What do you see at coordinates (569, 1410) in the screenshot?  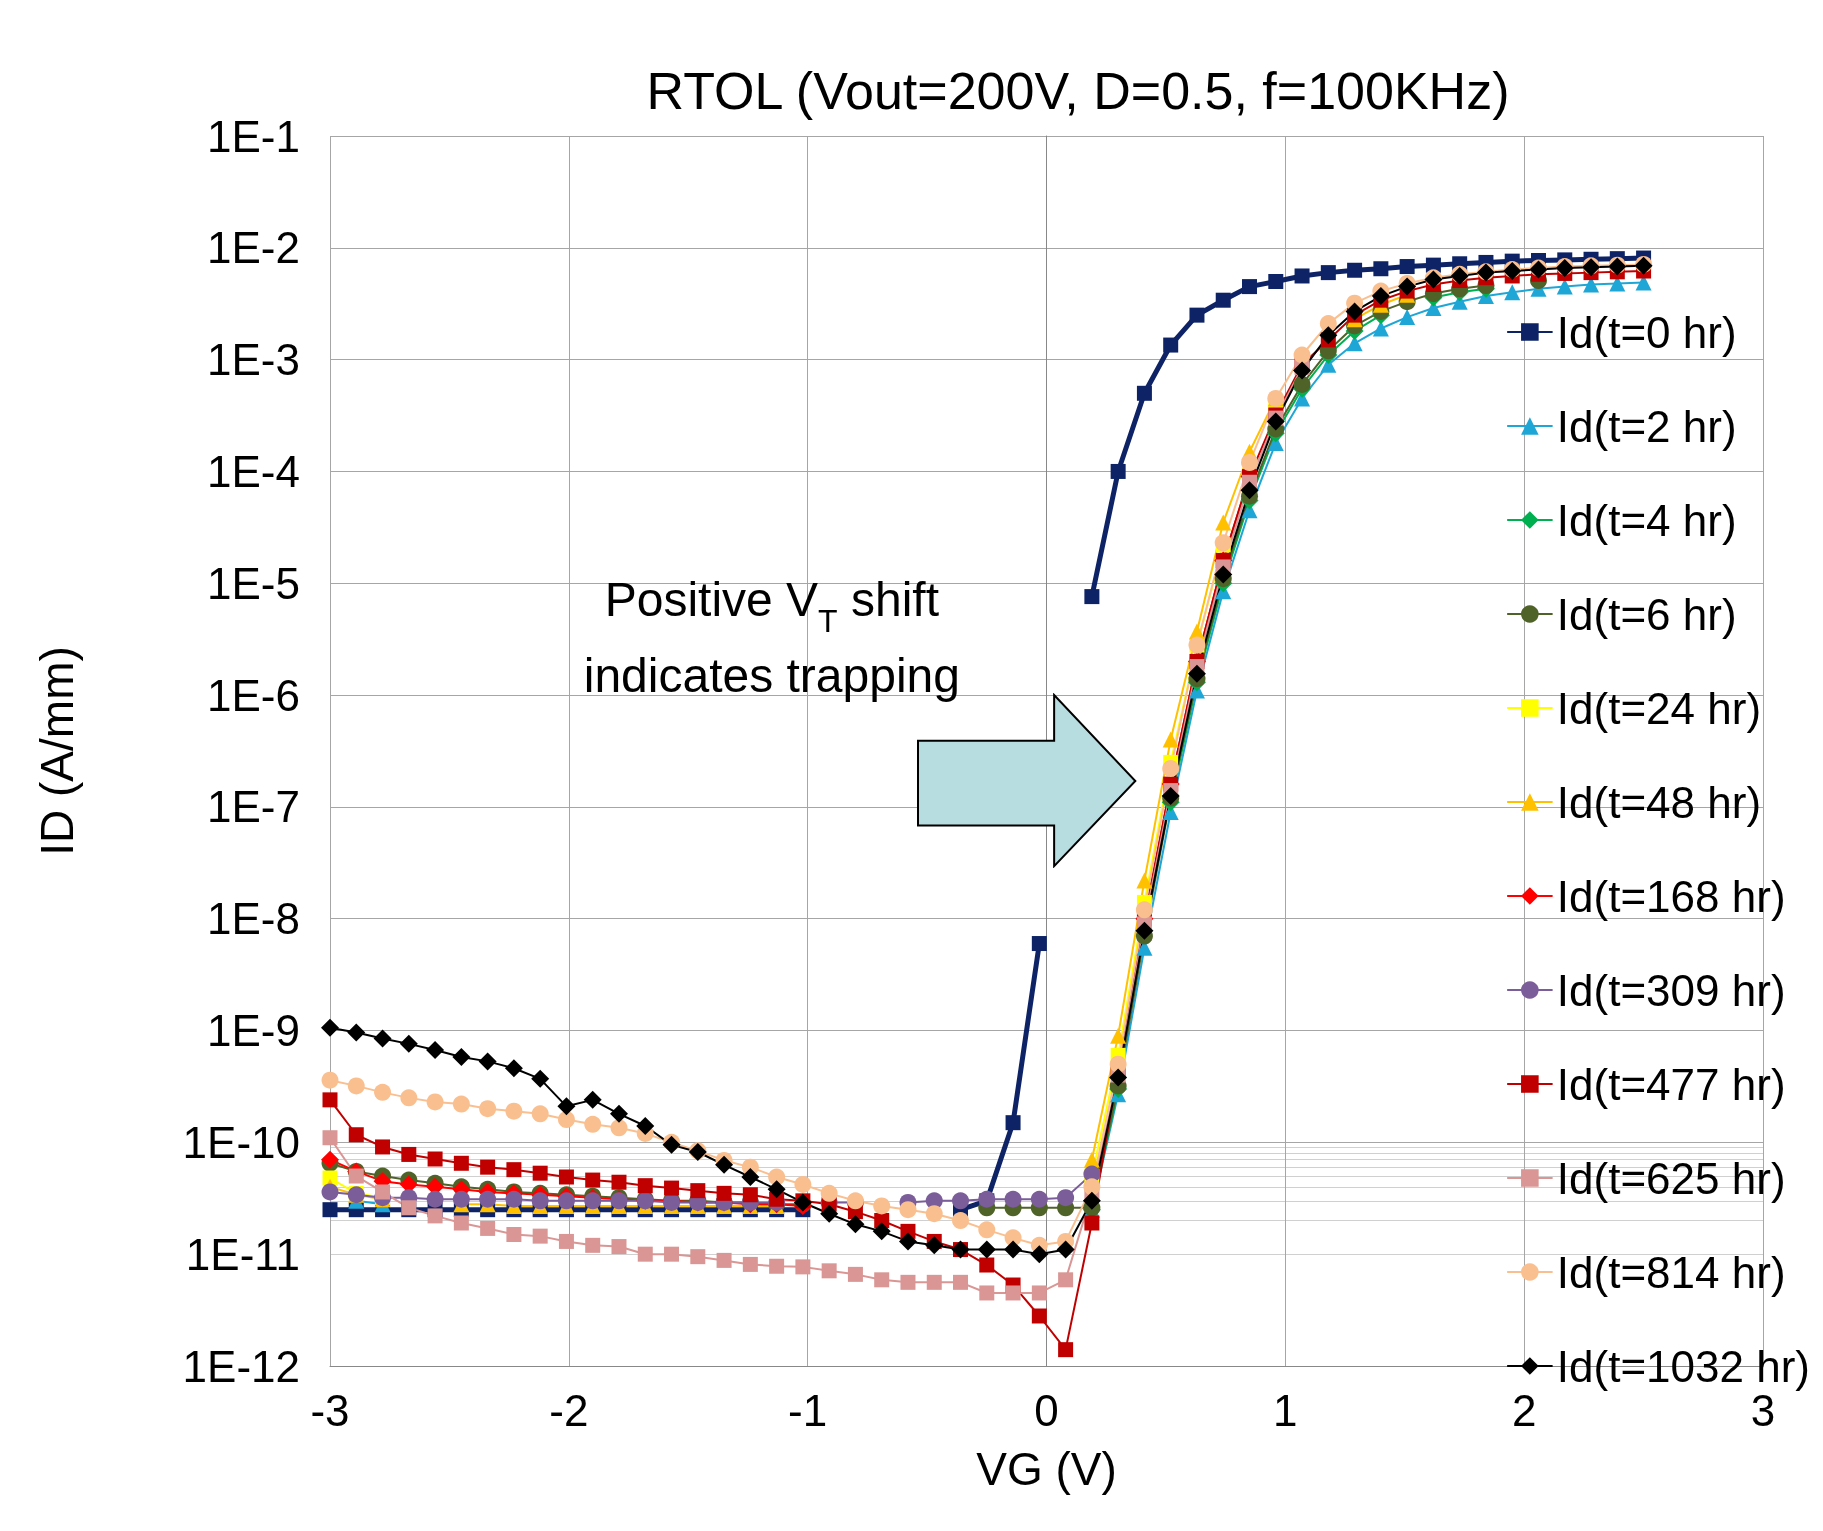 I see `x-tick-label: -2` at bounding box center [569, 1410].